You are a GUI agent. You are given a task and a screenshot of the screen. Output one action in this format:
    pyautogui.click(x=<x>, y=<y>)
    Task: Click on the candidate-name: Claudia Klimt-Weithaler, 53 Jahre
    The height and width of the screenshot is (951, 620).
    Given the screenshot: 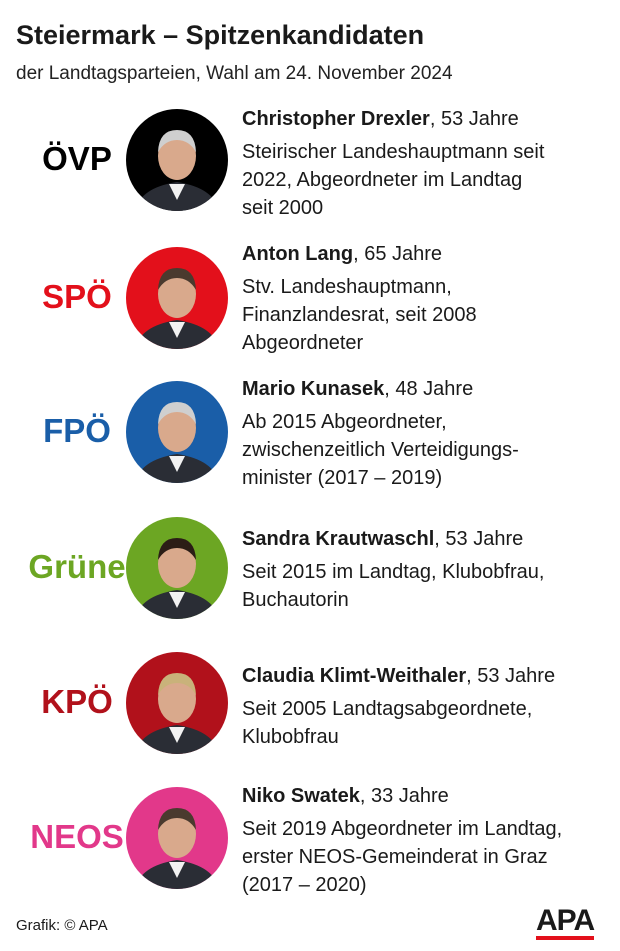 What is the action you would take?
    pyautogui.click(x=398, y=676)
    